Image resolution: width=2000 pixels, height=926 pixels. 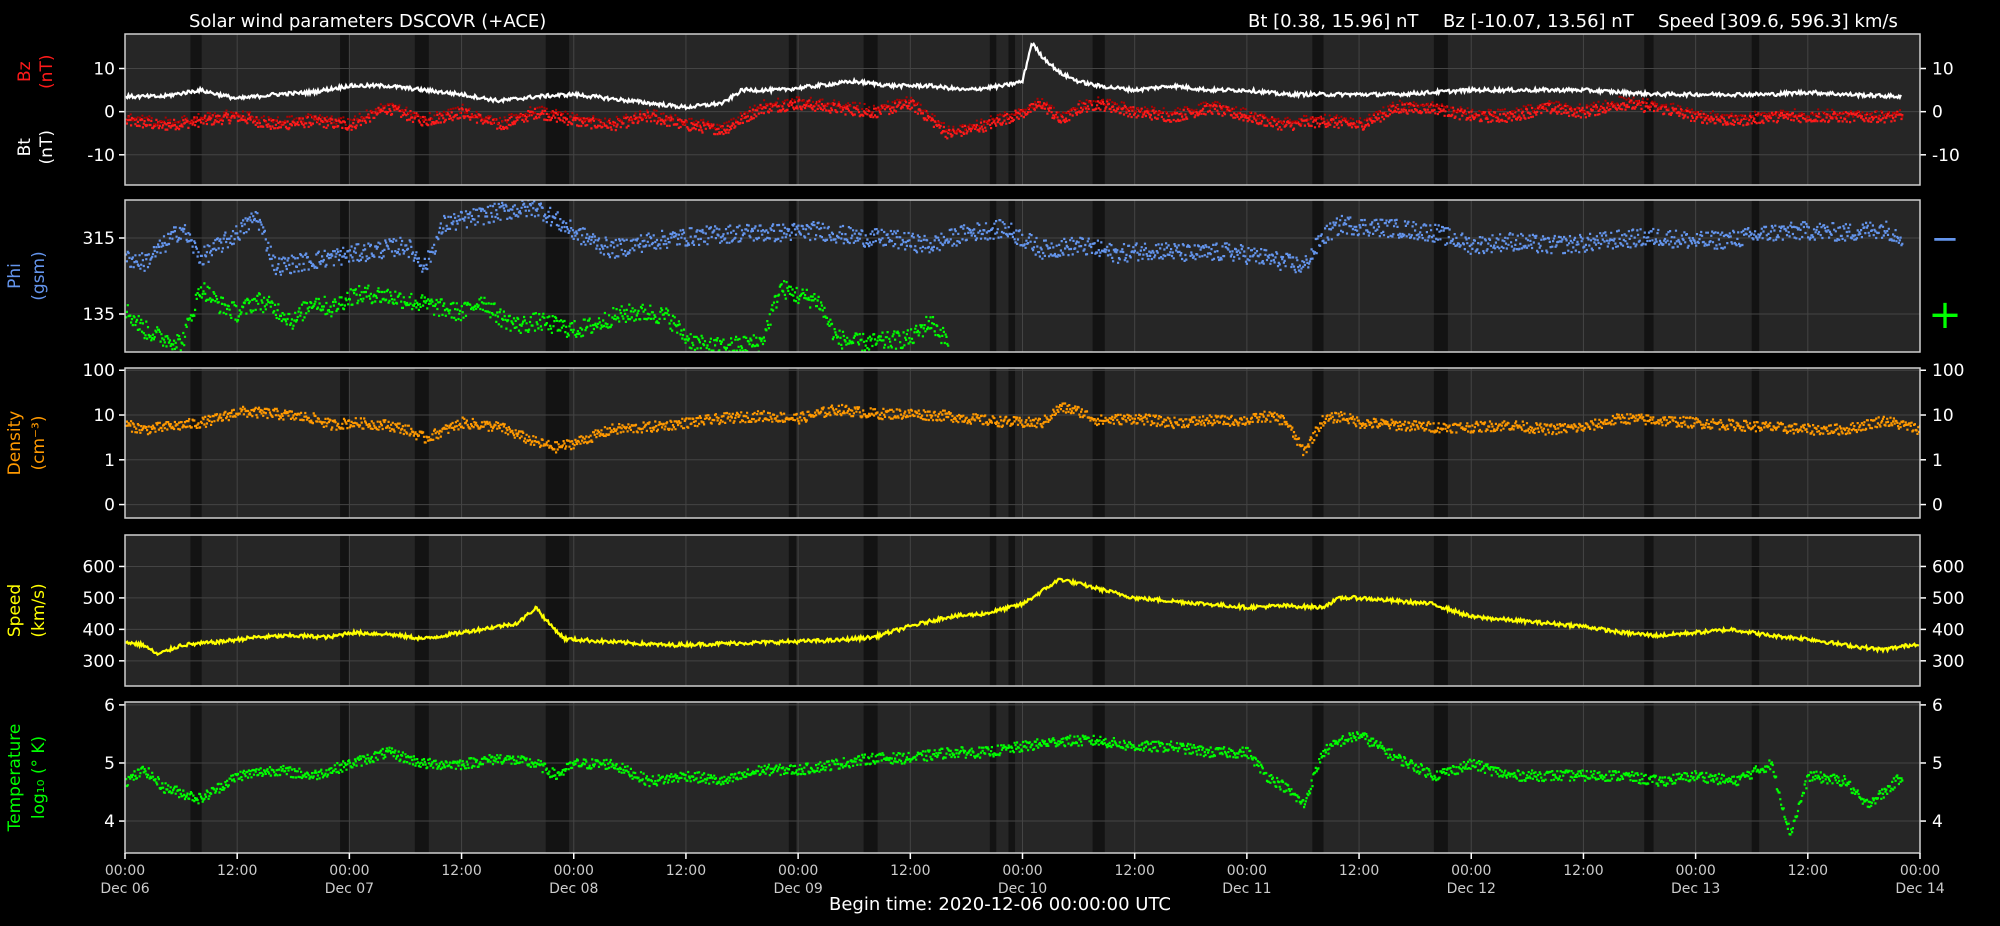 What do you see at coordinates (573, 889) in the screenshot?
I see `x-tick-label-date: Dec 08` at bounding box center [573, 889].